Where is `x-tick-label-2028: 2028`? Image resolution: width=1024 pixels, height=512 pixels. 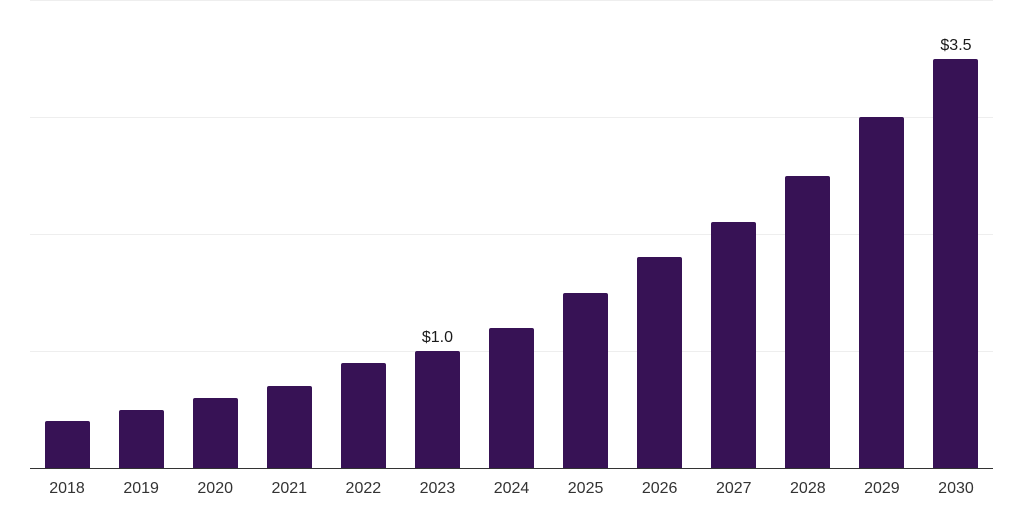 x-tick-label-2028: 2028 is located at coordinates (808, 488).